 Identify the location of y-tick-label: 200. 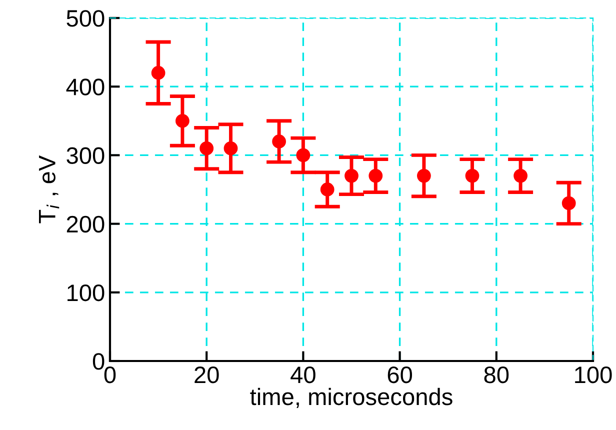
(85, 224).